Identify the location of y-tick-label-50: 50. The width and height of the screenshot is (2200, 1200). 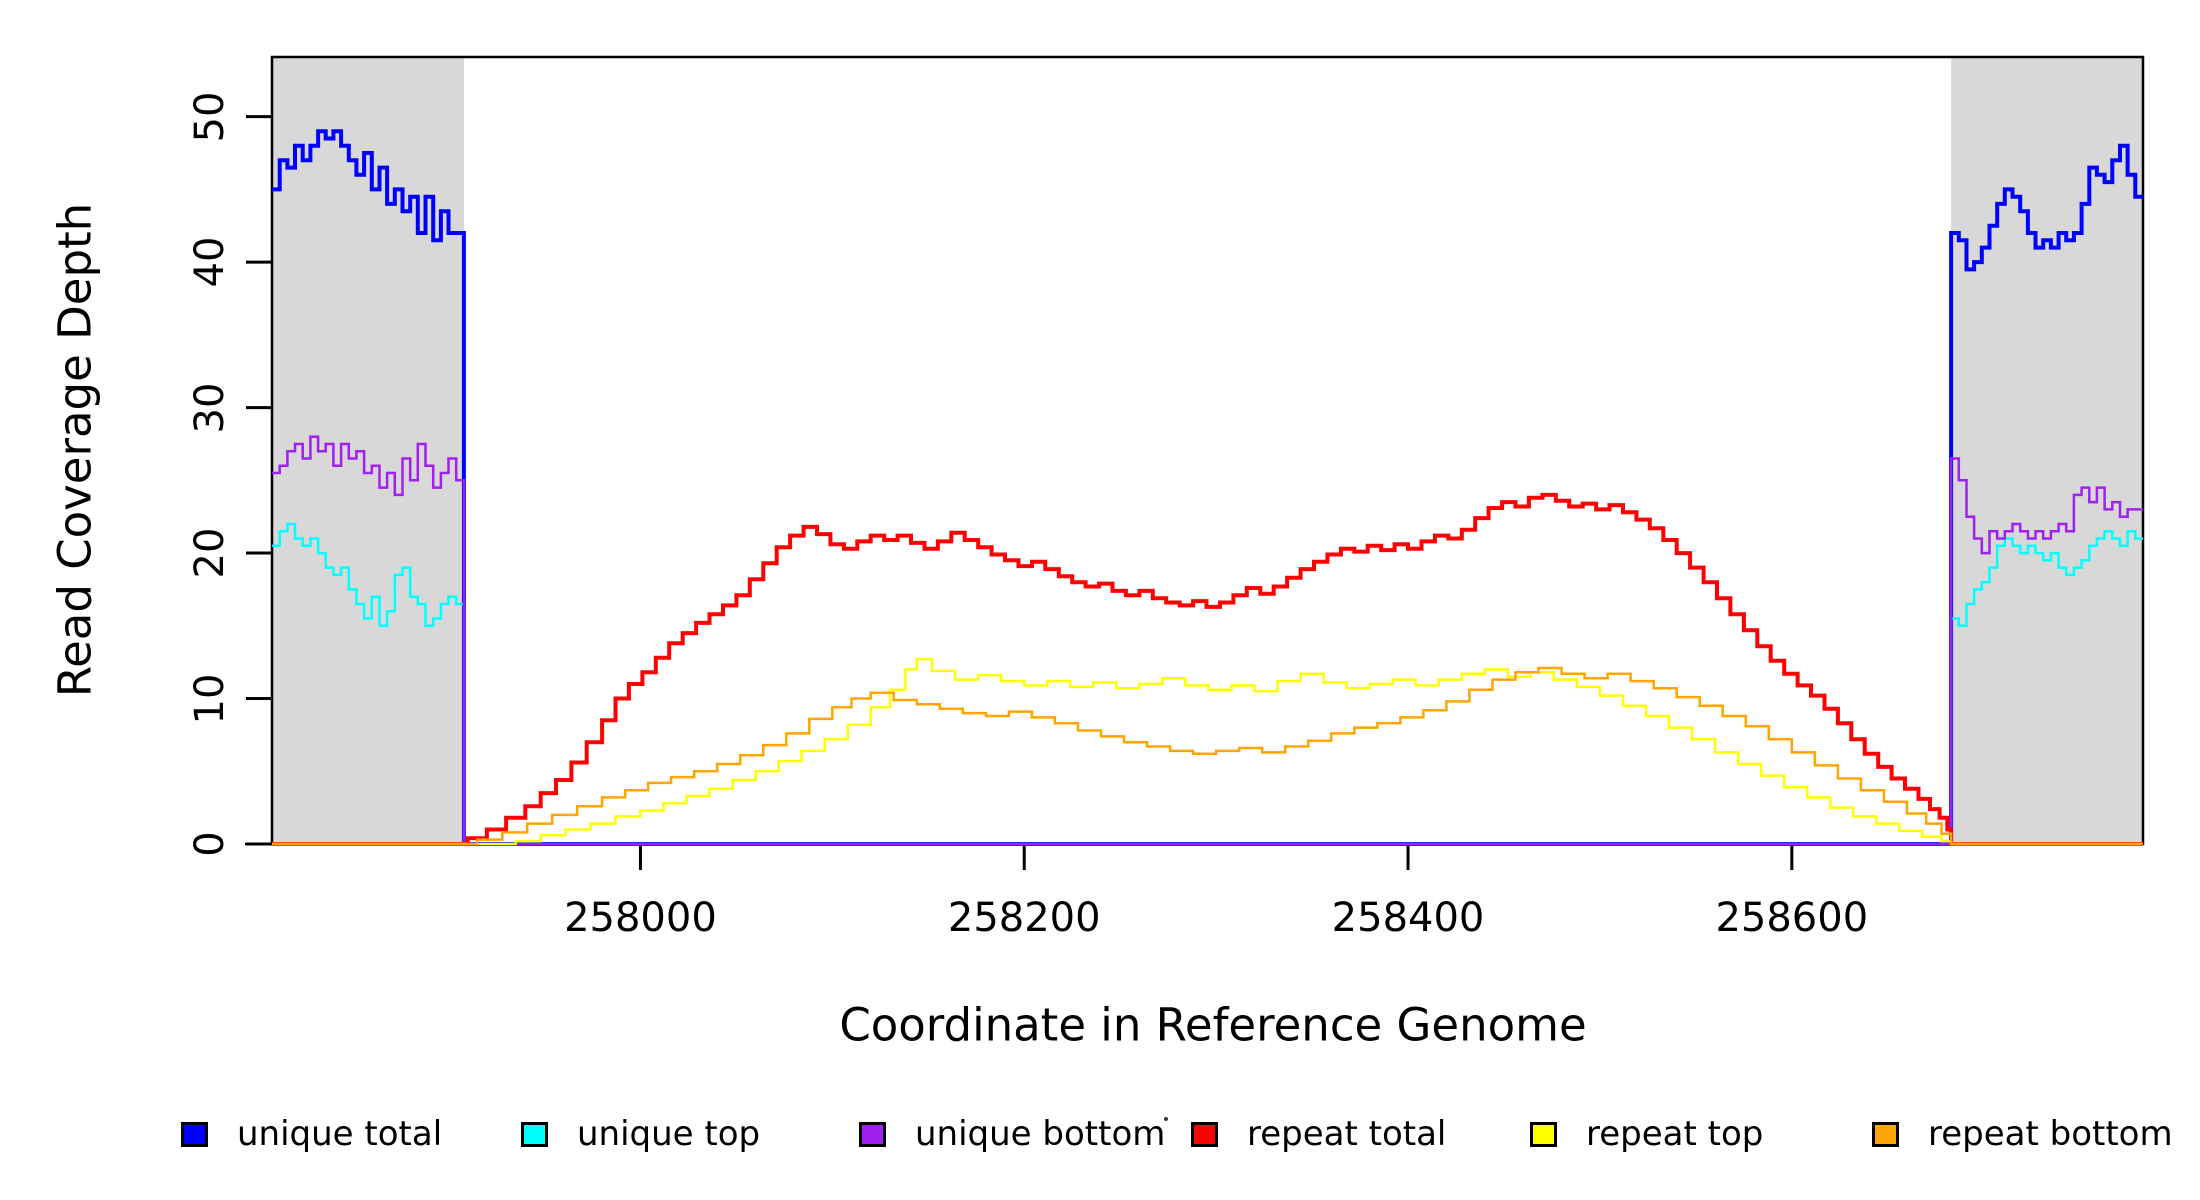
(210, 117).